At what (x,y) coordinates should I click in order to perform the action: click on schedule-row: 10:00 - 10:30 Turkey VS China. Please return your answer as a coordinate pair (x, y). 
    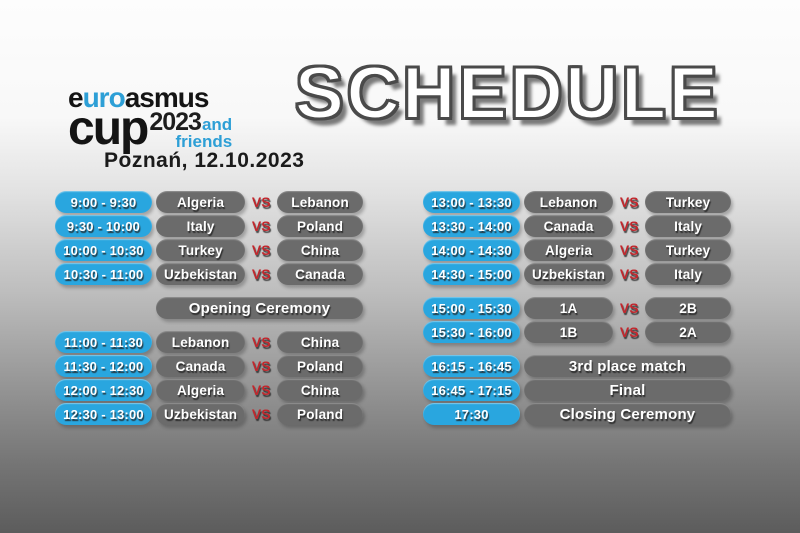
    Looking at the image, I should click on (209, 250).